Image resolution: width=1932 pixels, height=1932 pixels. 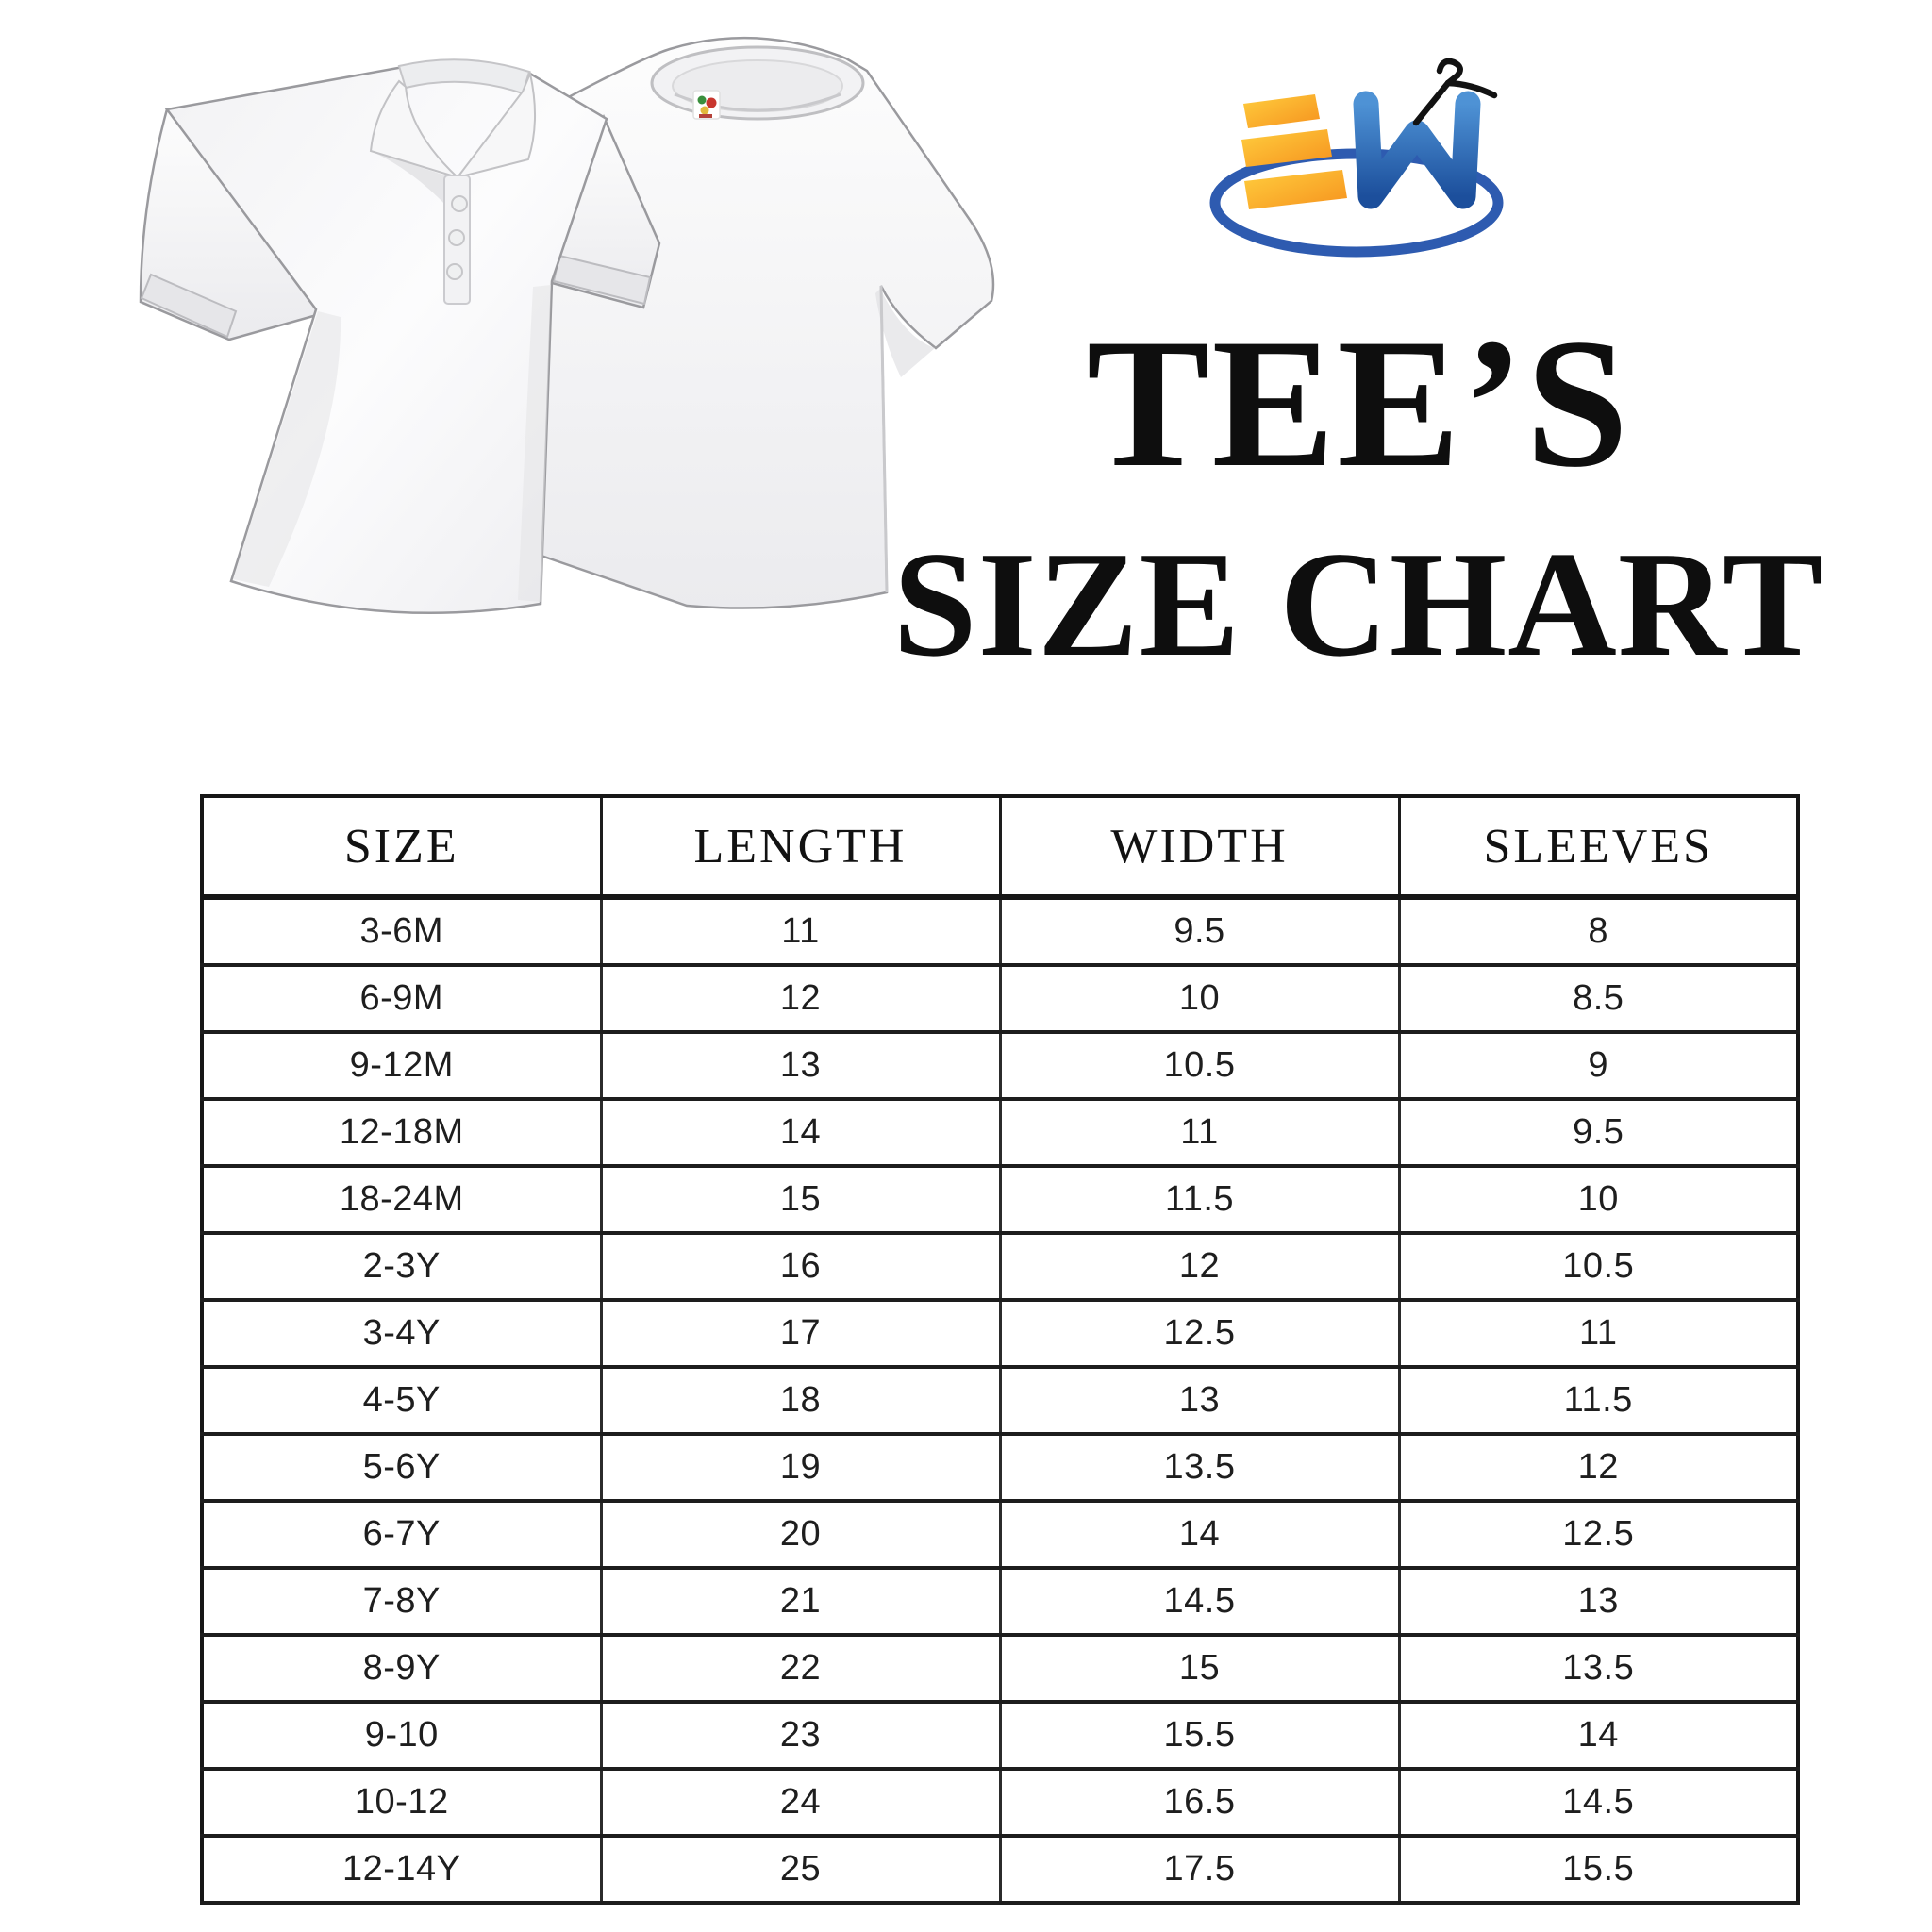 What do you see at coordinates (1598, 1535) in the screenshot?
I see `cell-sleeves: 12.5` at bounding box center [1598, 1535].